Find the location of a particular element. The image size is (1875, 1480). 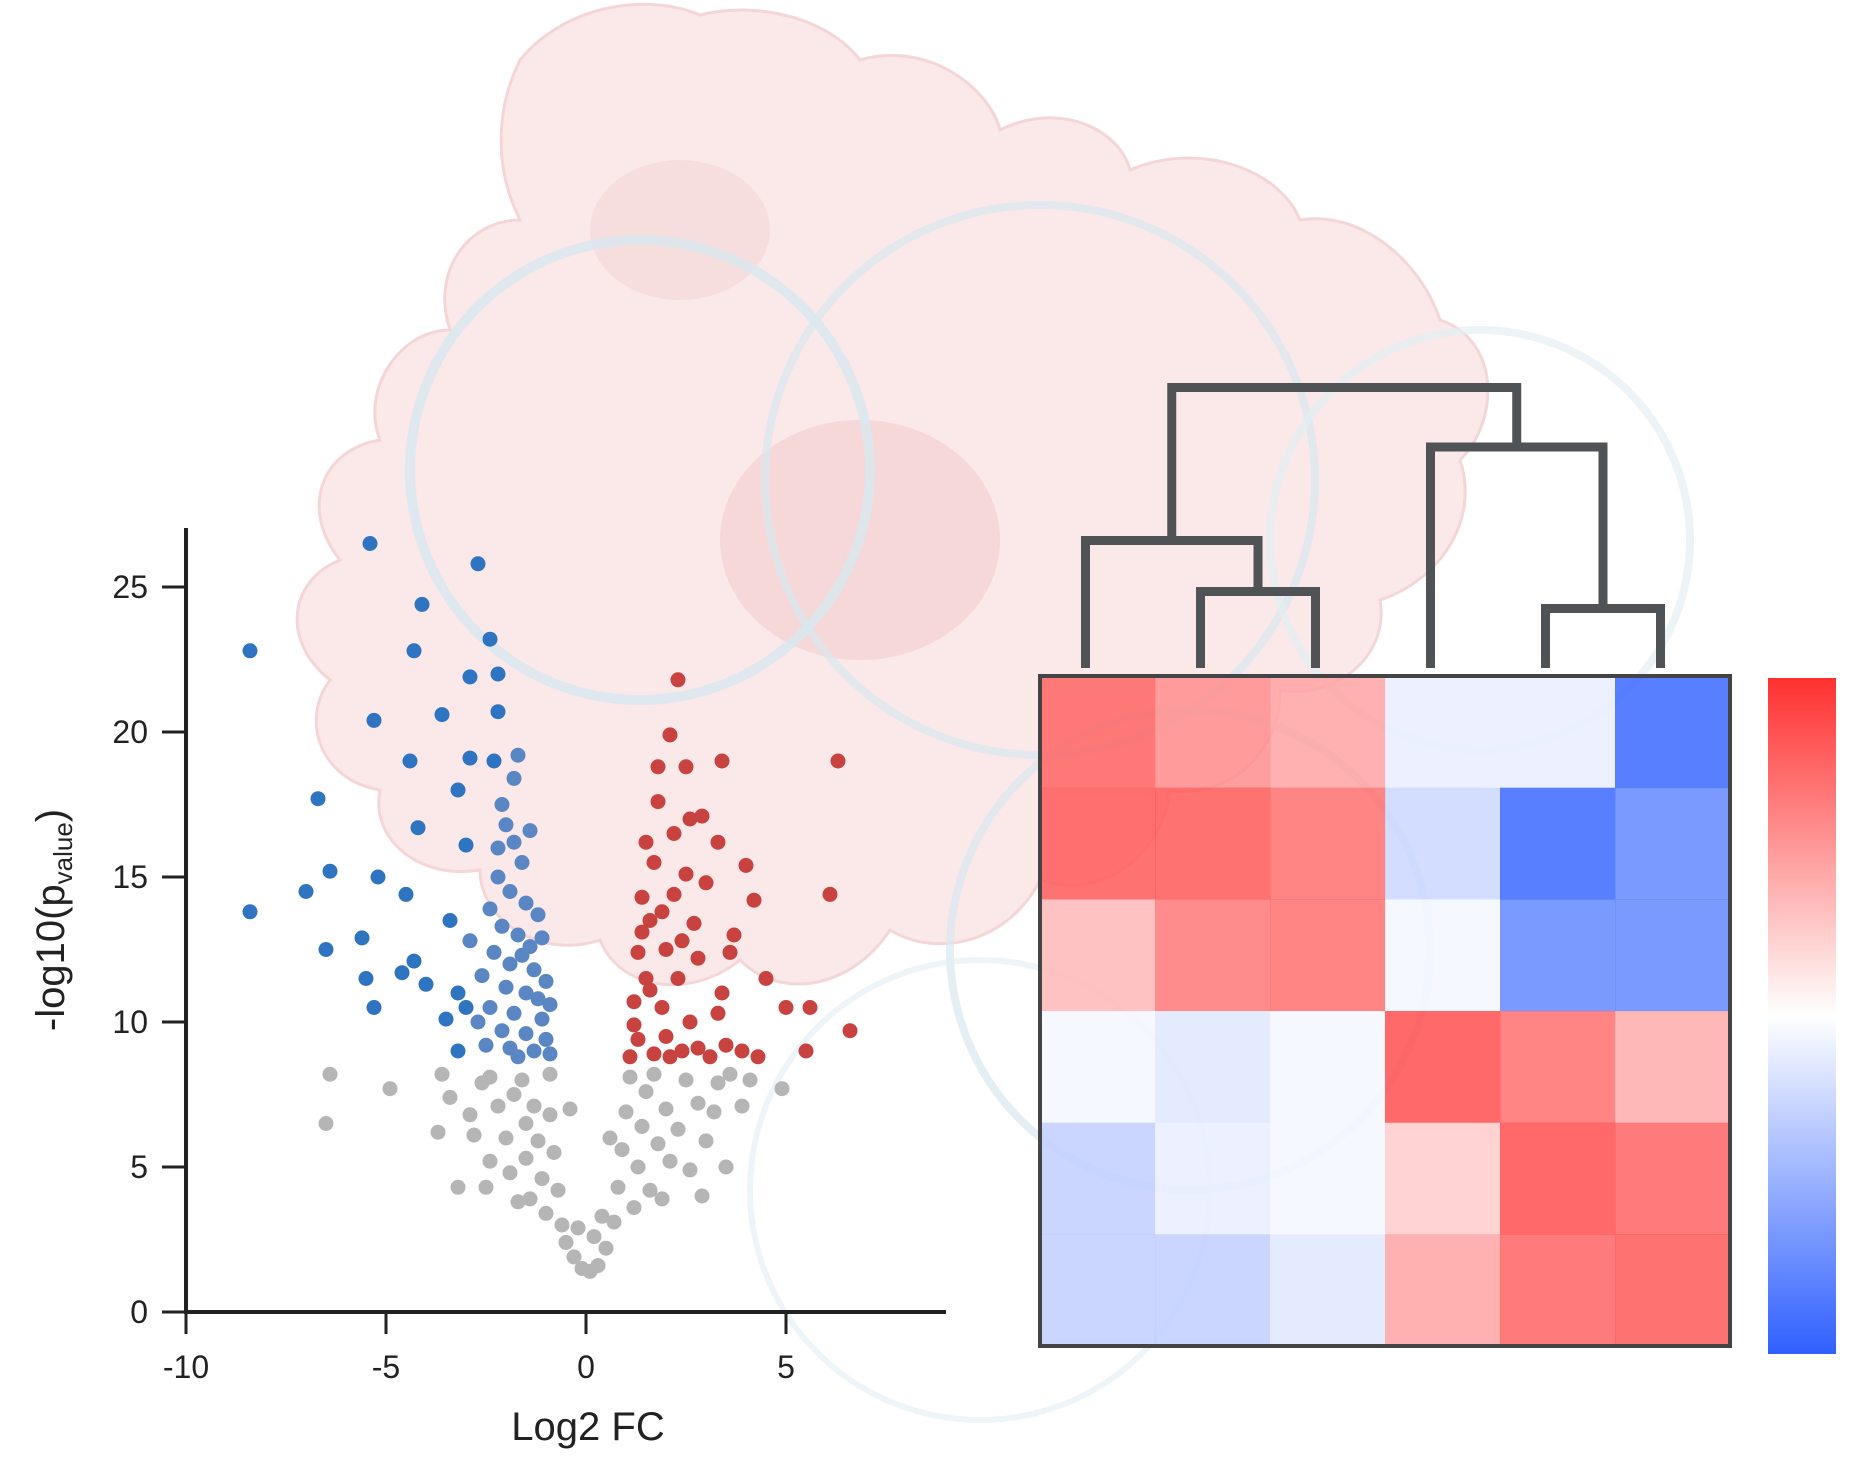

y-tick-label: 15 is located at coordinates (130, 877).